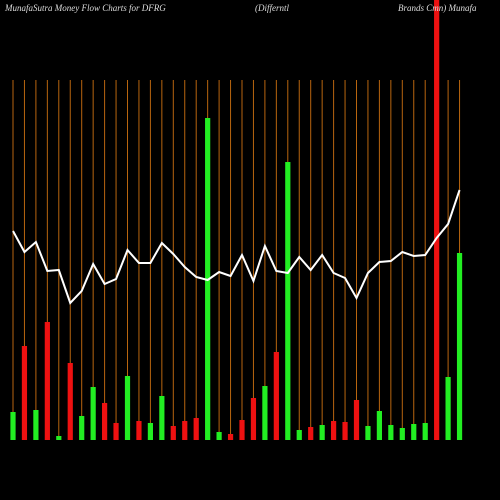 The width and height of the screenshot is (500, 500). What do you see at coordinates (85, 8) in the screenshot?
I see `chart-title: MunafaSutra Money Flow Charts for DFRG` at bounding box center [85, 8].